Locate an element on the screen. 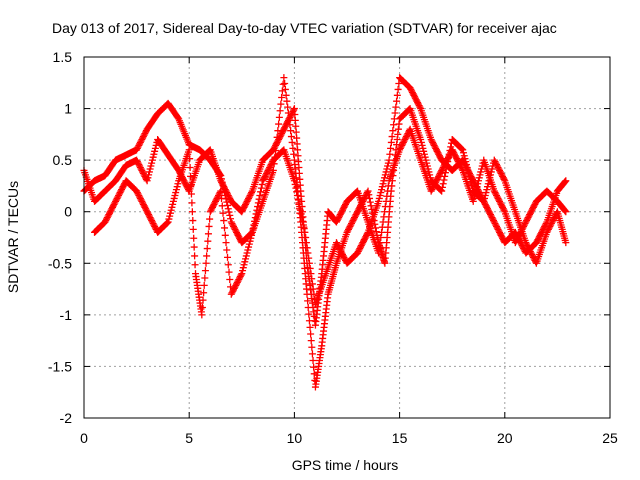  x-tick-label: 20 is located at coordinates (505, 438).